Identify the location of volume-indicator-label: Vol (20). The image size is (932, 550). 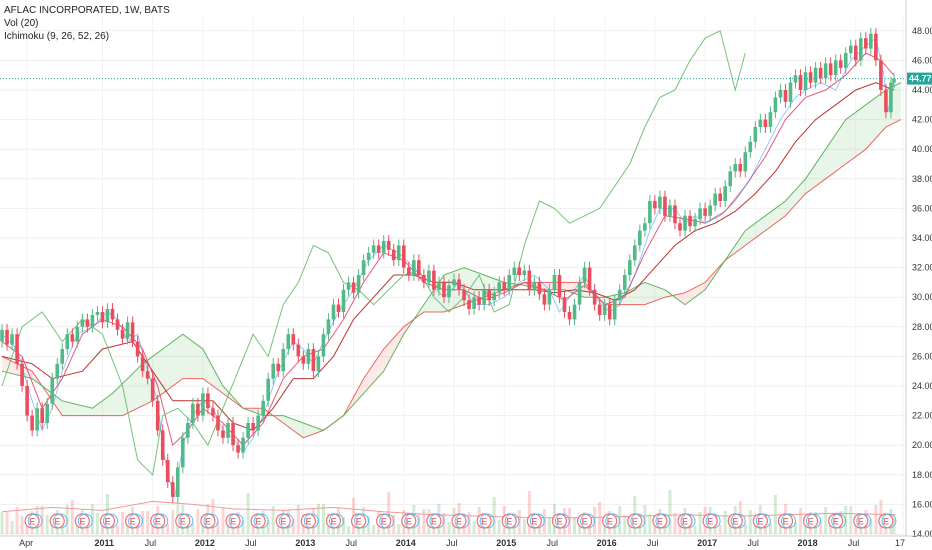
(21, 23).